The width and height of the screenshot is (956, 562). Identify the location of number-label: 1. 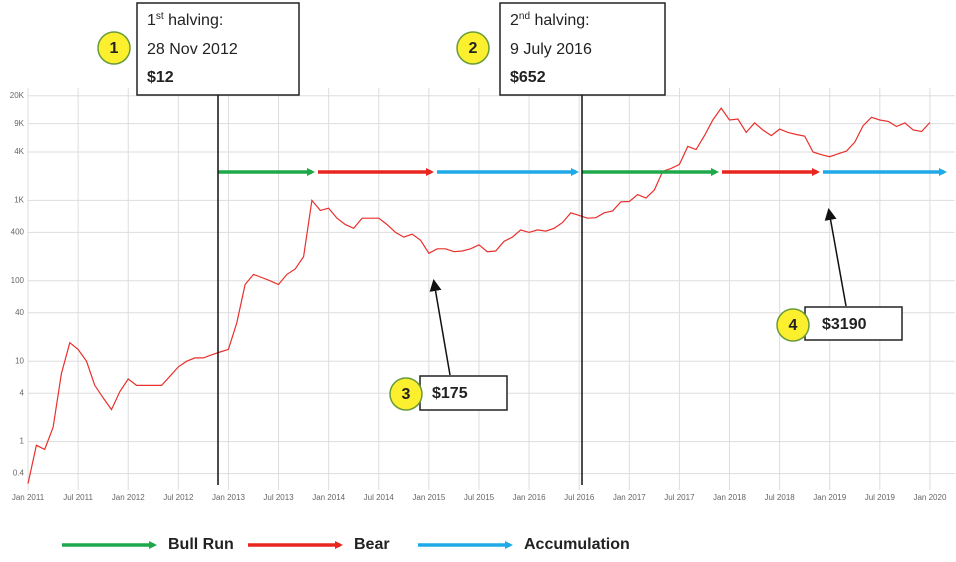
(114, 48).